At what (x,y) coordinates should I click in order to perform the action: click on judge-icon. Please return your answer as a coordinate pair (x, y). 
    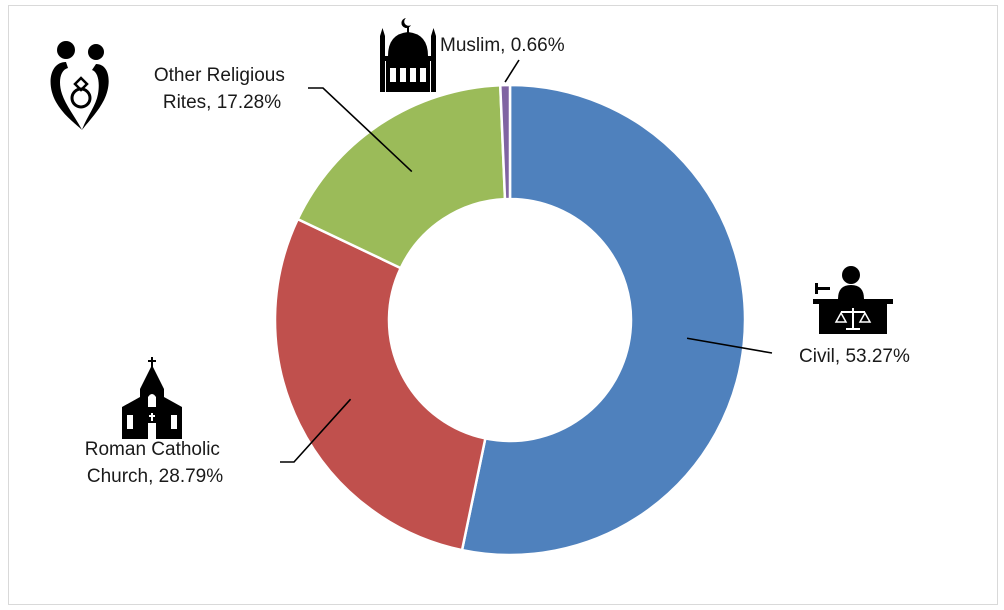
    Looking at the image, I should click on (853, 300).